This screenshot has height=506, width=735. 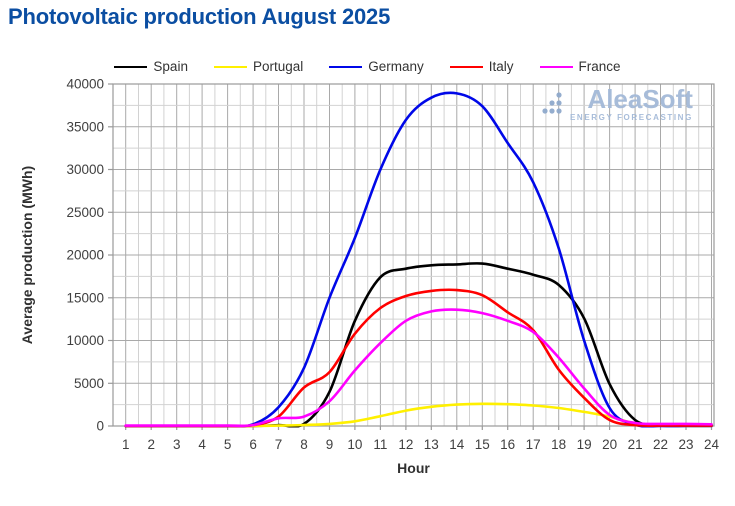 I want to click on x-tick-label: 15, so click(x=482, y=444).